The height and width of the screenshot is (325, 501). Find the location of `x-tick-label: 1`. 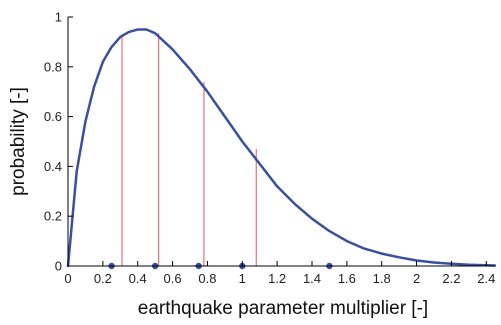

x-tick-label: 1 is located at coordinates (242, 278).